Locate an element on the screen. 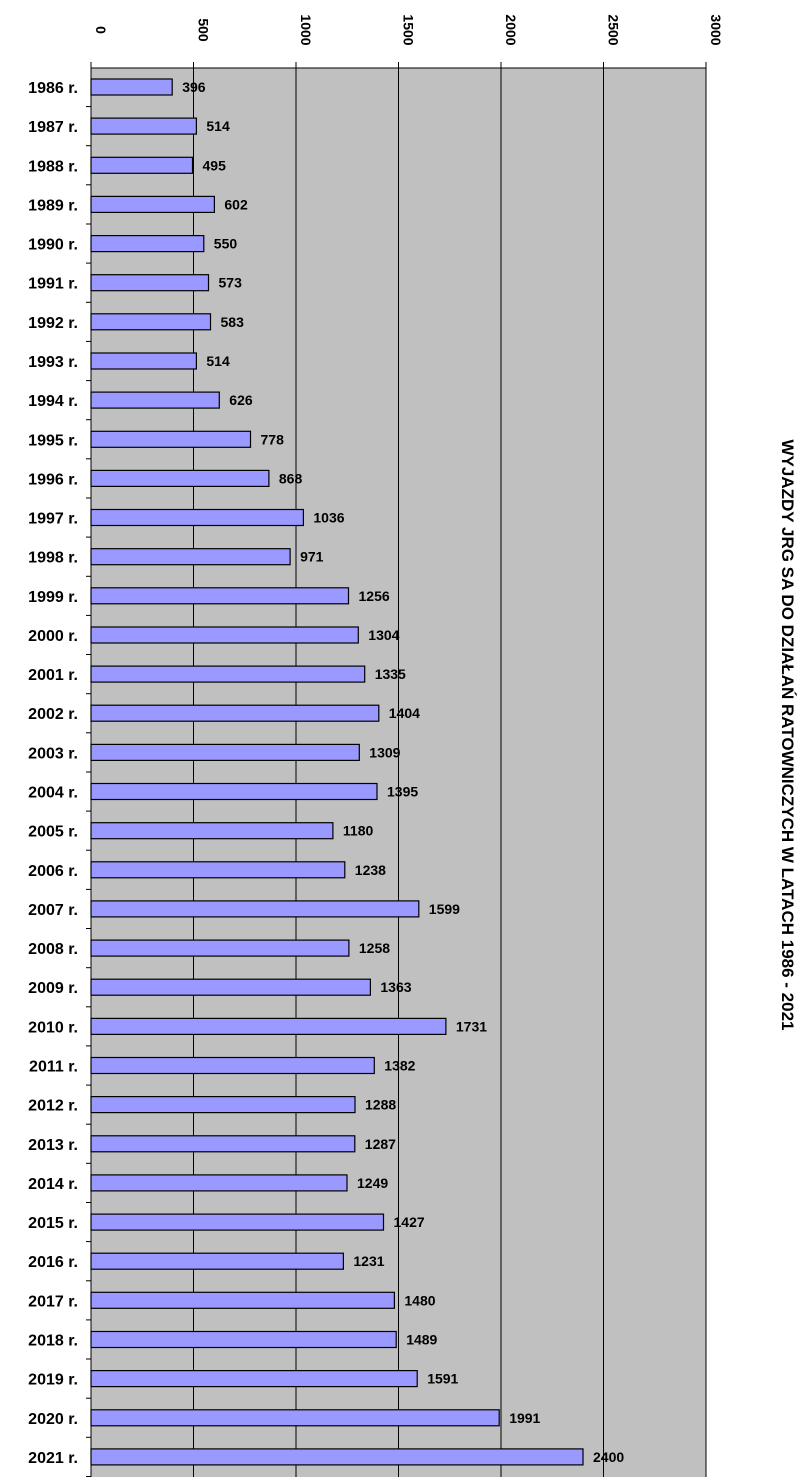  category-label: 1993 r. is located at coordinates (53, 362).